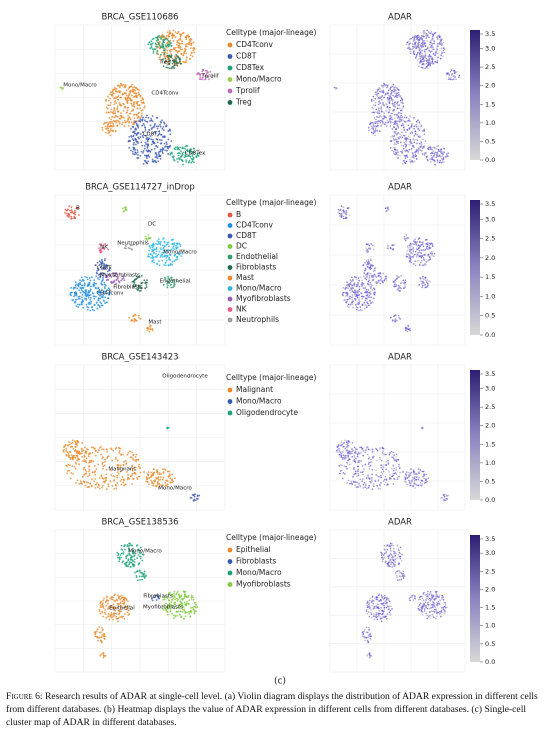  What do you see at coordinates (271, 202) in the screenshot?
I see `legend-title: Celltype (major-lineage)` at bounding box center [271, 202].